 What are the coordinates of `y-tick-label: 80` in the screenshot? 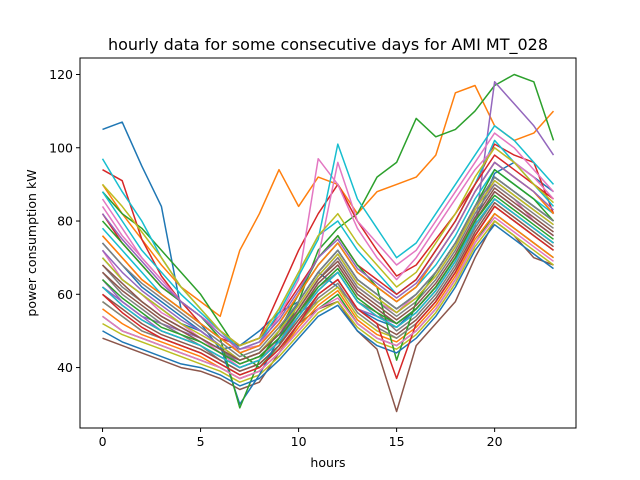 It's located at (65, 221).